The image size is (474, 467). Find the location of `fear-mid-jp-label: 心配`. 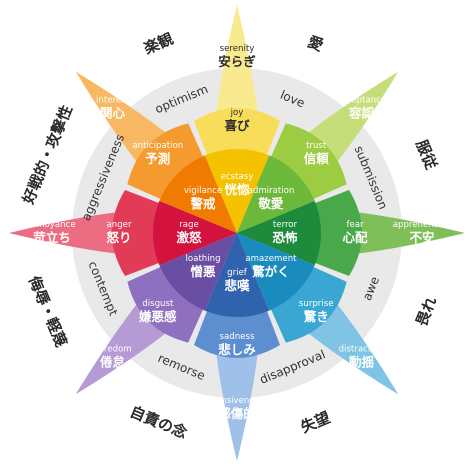

fear-mid-jp-label: 心配 is located at coordinates (355, 237).